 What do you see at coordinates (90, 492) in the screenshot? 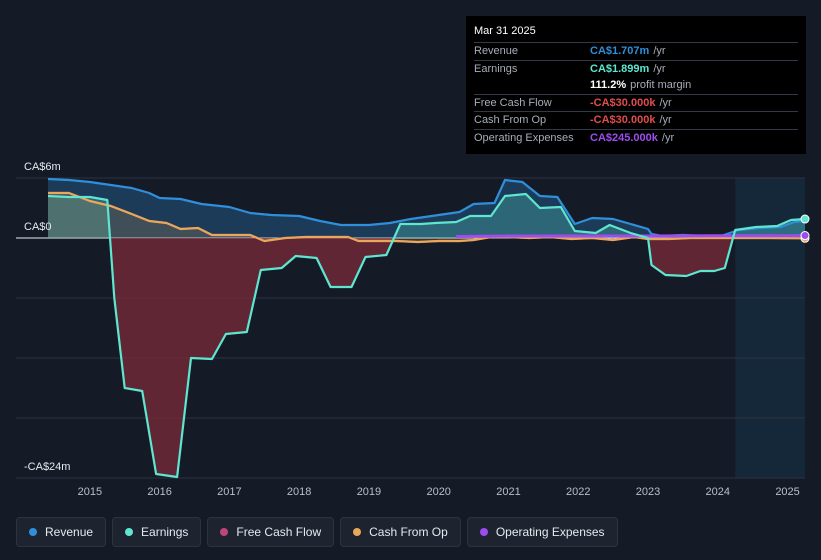
I see `x-tick-label: 2015` at bounding box center [90, 492].